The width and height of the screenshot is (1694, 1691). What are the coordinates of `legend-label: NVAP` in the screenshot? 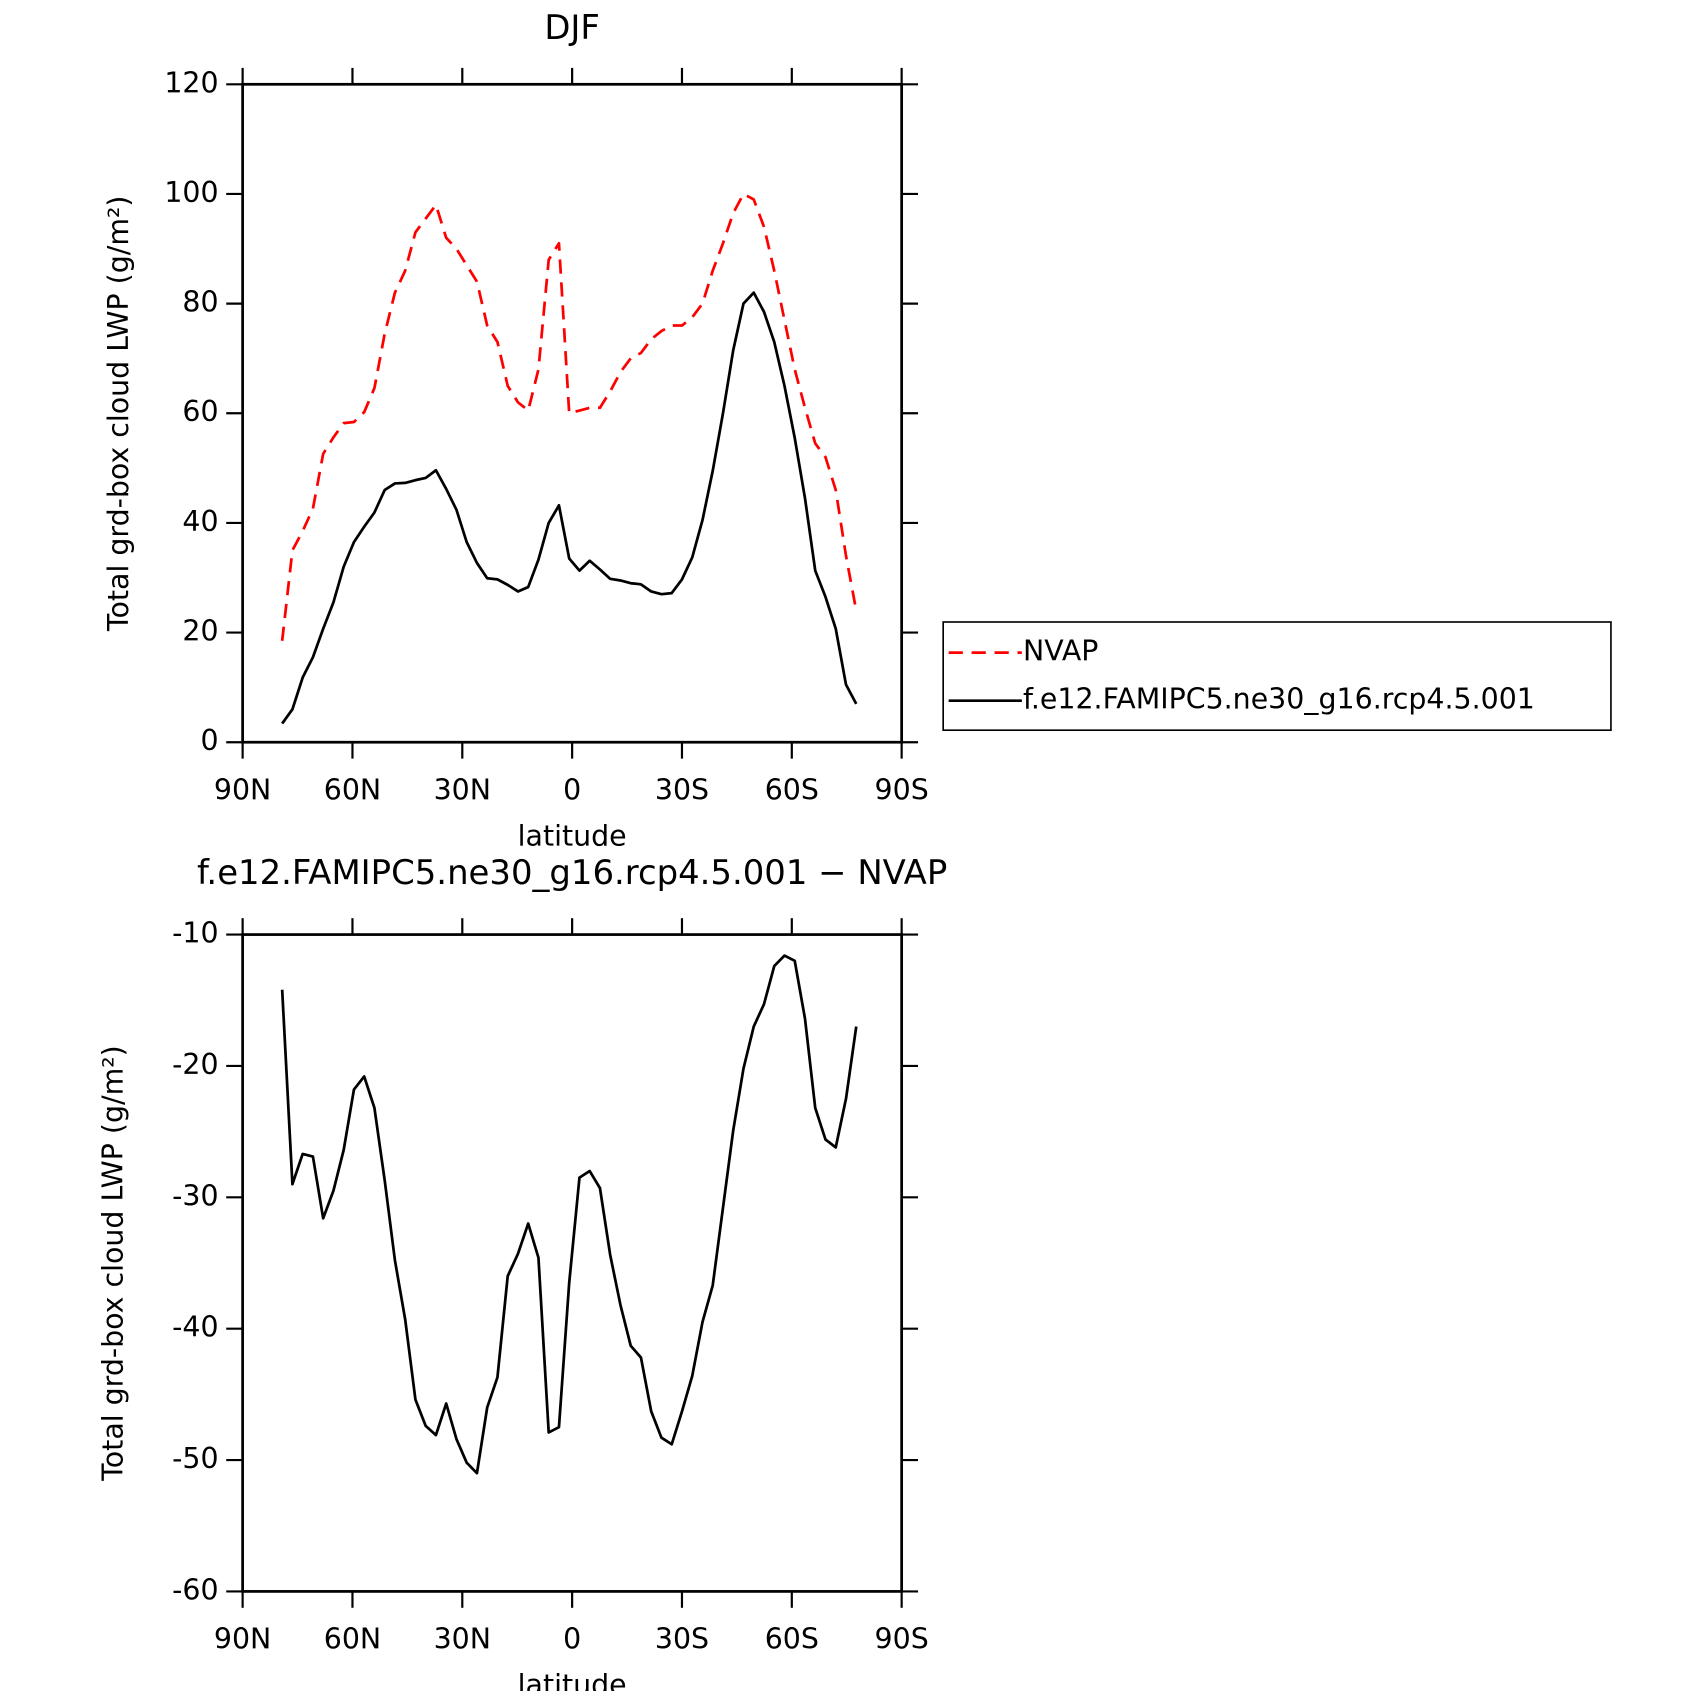 It's located at (1060, 651).